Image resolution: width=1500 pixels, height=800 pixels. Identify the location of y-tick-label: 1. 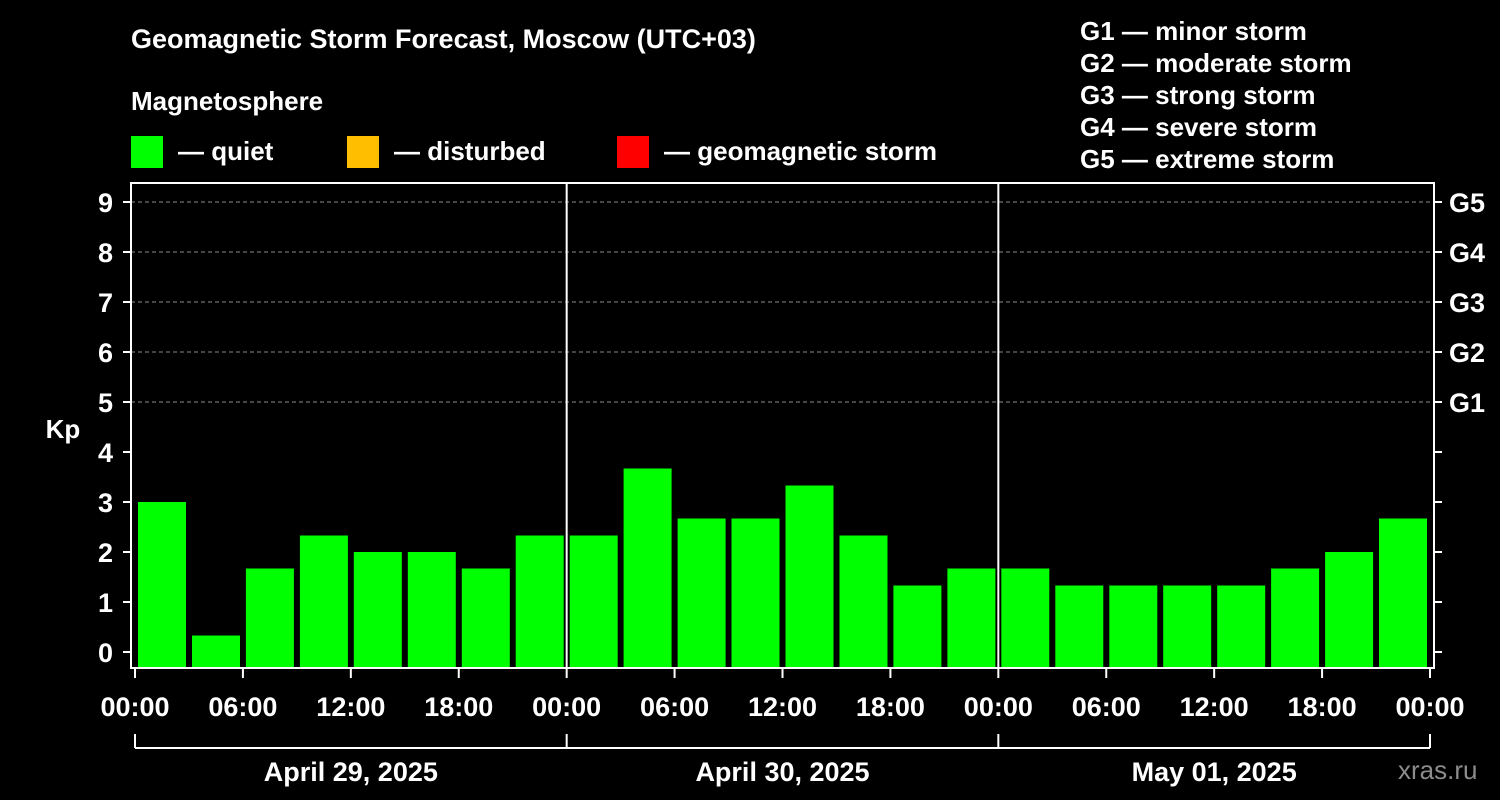
(105, 603).